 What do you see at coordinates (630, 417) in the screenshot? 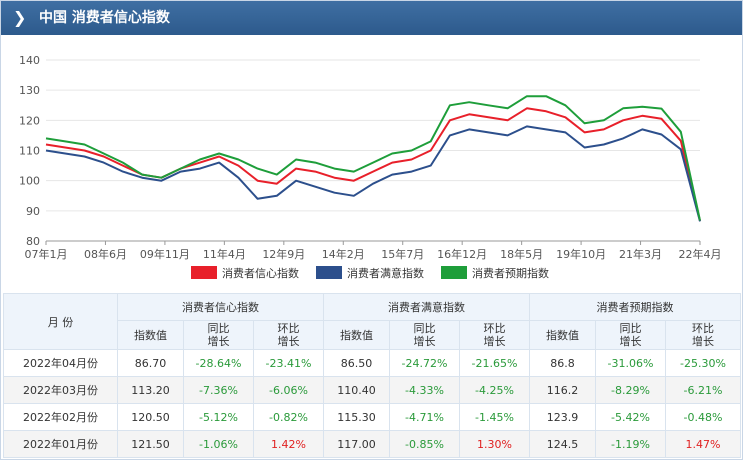
I see `table-cell: -5.42%` at bounding box center [630, 417].